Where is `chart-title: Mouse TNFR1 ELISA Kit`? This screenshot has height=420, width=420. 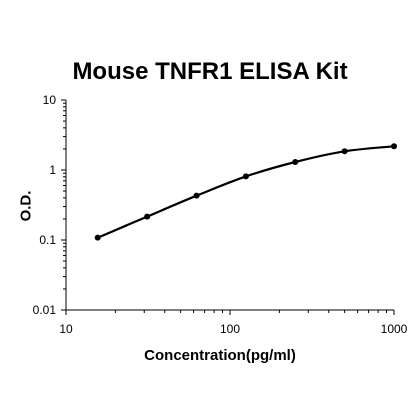
chart-title: Mouse TNFR1 ELISA Kit is located at coordinates (210, 71).